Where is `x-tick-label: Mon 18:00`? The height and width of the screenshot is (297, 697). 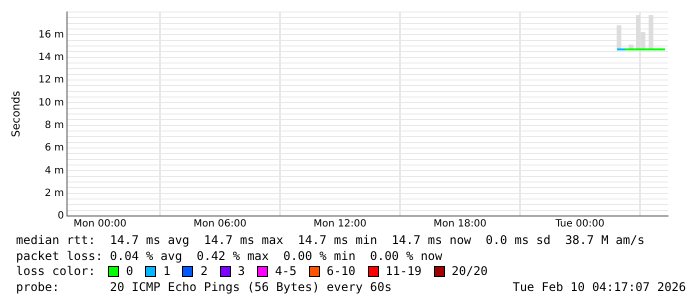 x-tick-label: Mon 18:00 is located at coordinates (460, 224).